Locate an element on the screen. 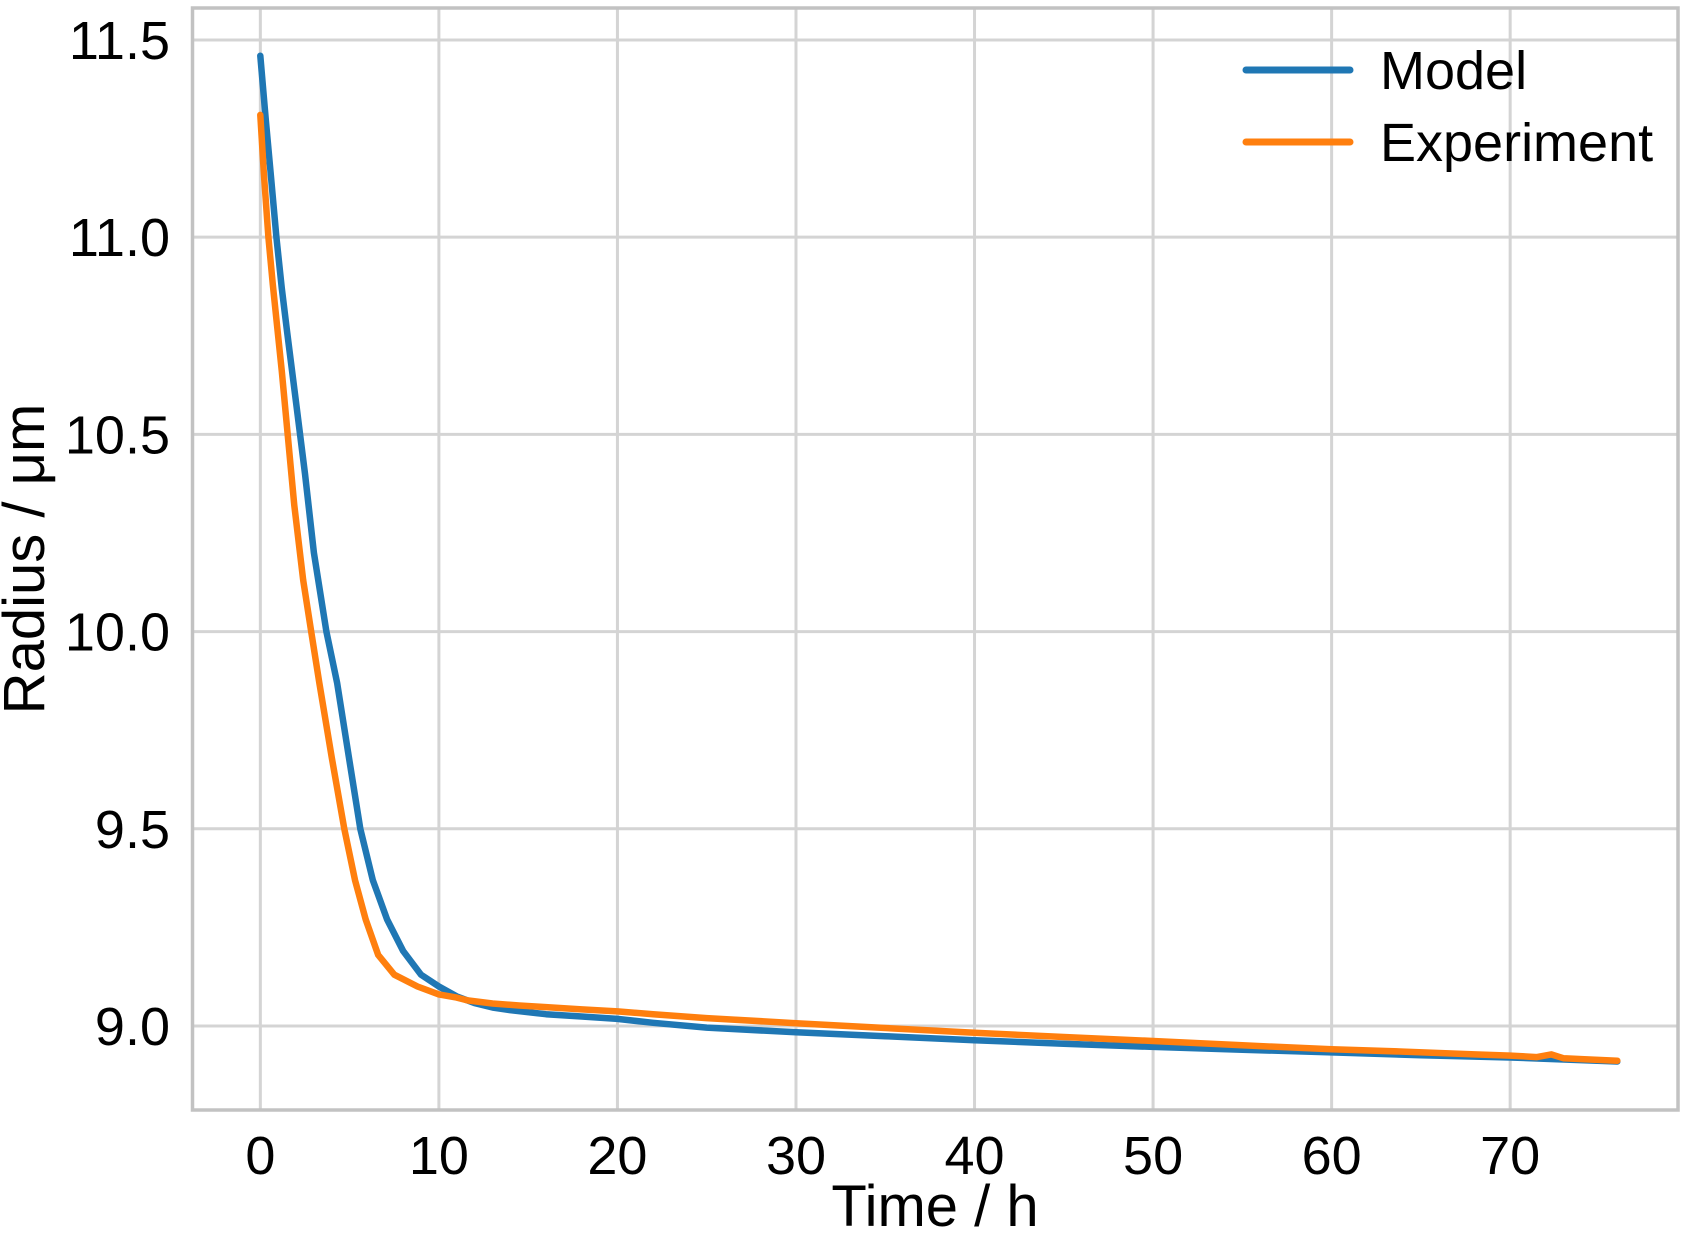 The image size is (1683, 1238). y-tick-label: 10.5 is located at coordinates (117, 435).